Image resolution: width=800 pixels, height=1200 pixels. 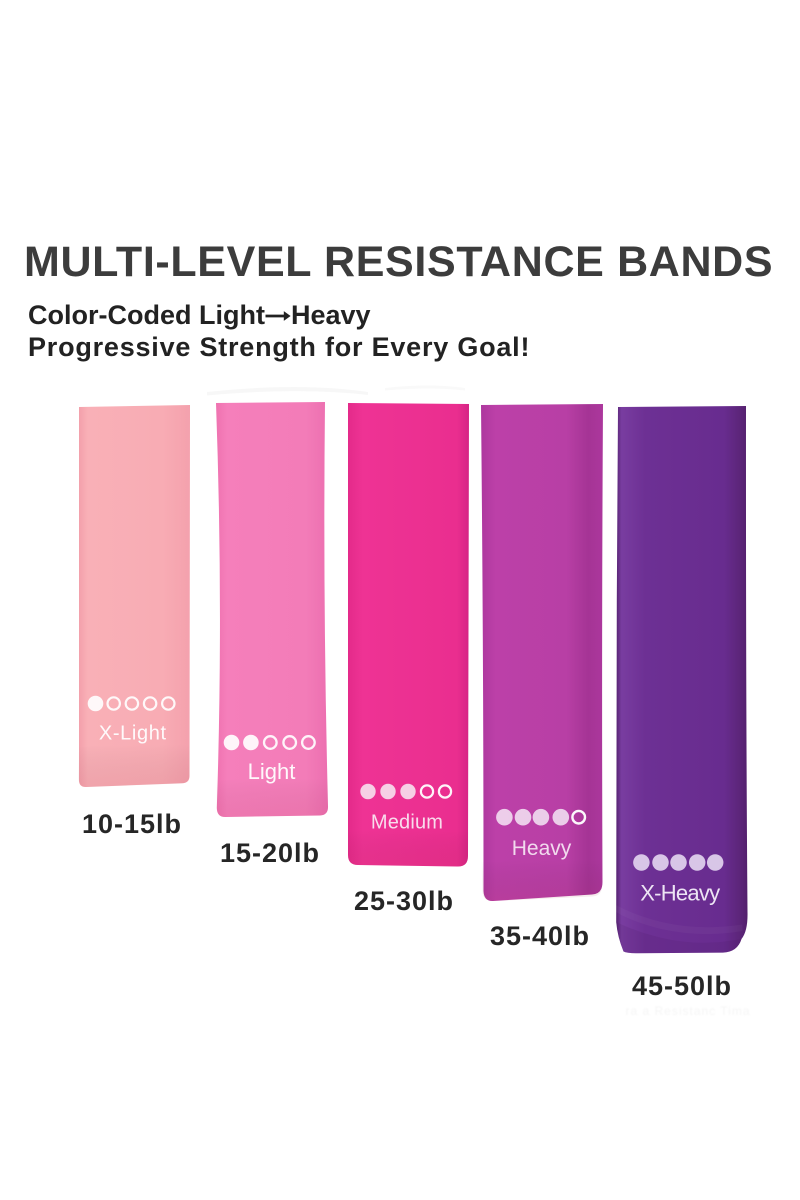 I want to click on svg-text: Heavy, so click(x=542, y=848).